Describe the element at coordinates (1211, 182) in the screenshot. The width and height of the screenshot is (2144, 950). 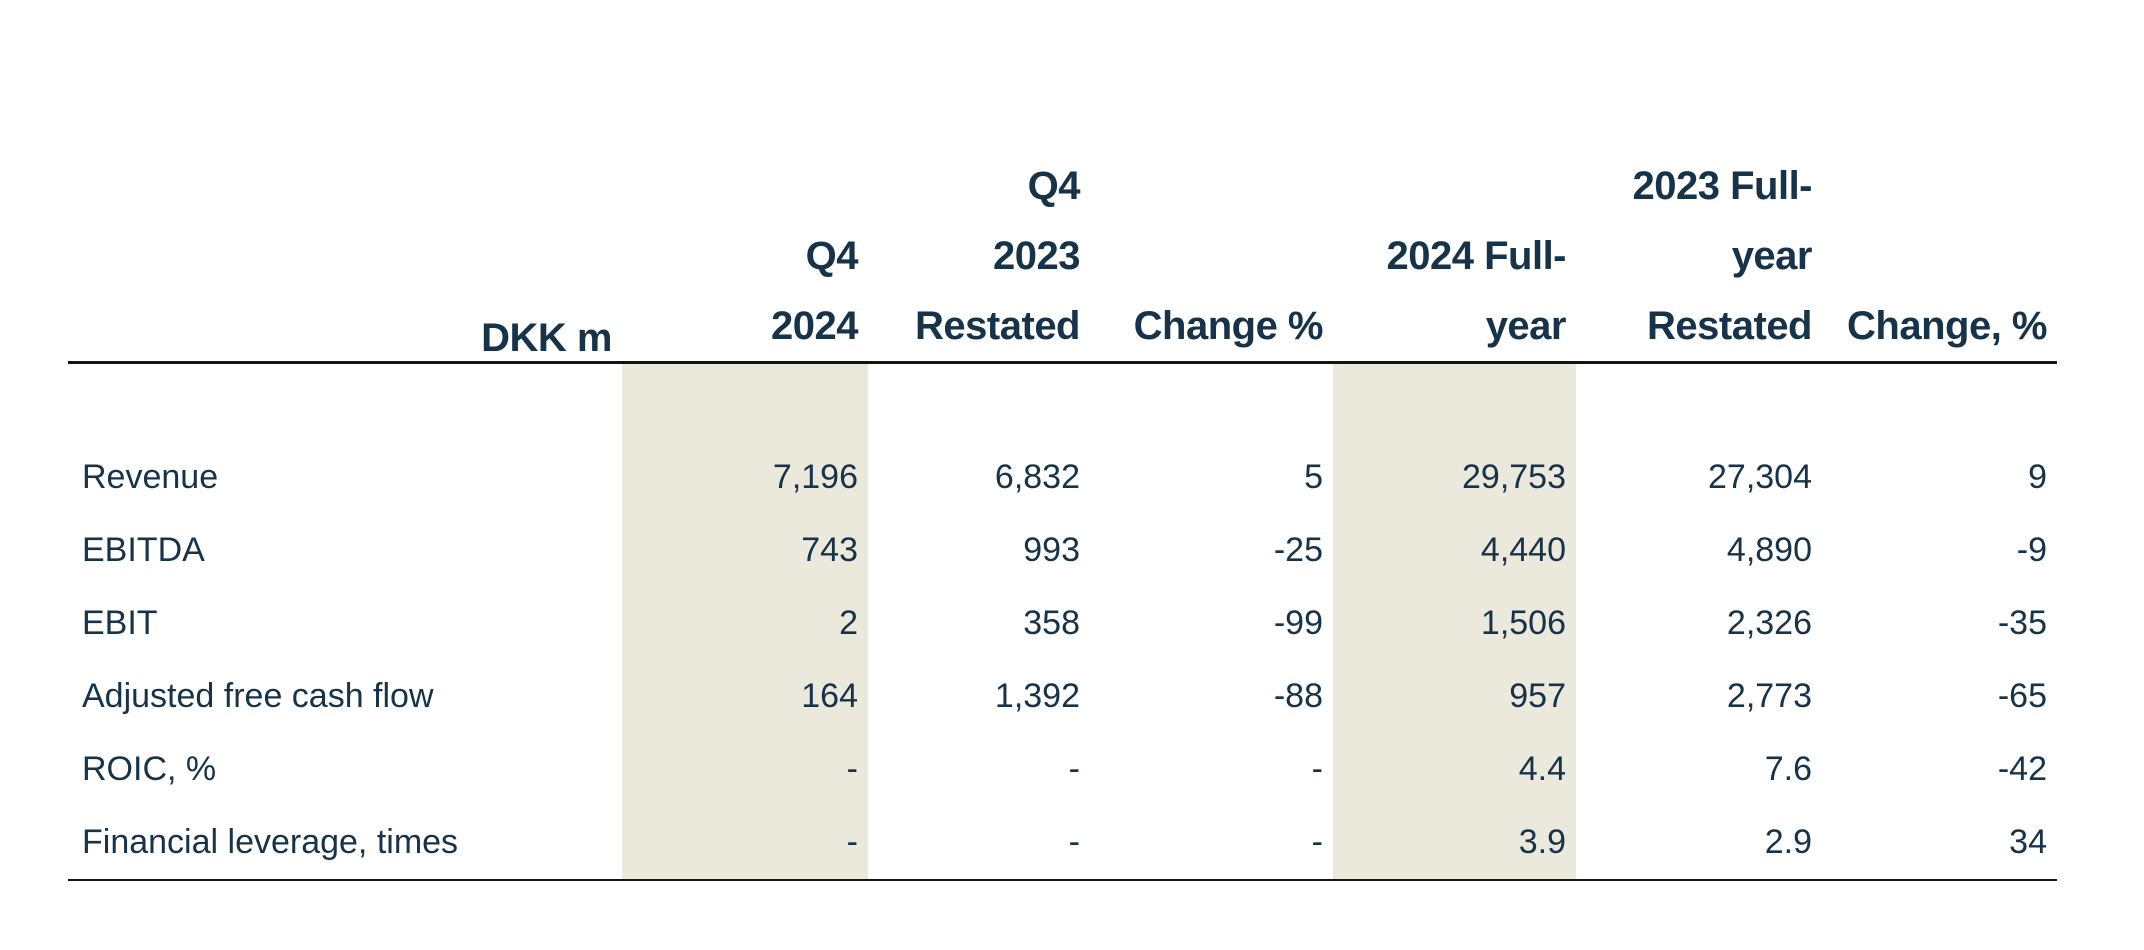
I see `column-header-change-q: Change %` at that location.